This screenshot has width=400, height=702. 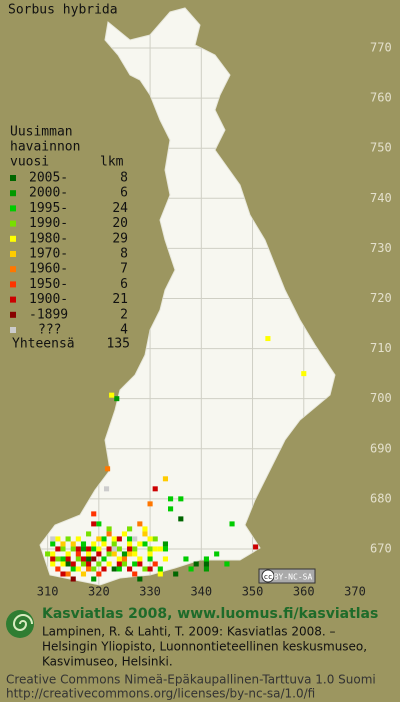 What do you see at coordinates (43, 344) in the screenshot?
I see `total-label: Yhteensä` at bounding box center [43, 344].